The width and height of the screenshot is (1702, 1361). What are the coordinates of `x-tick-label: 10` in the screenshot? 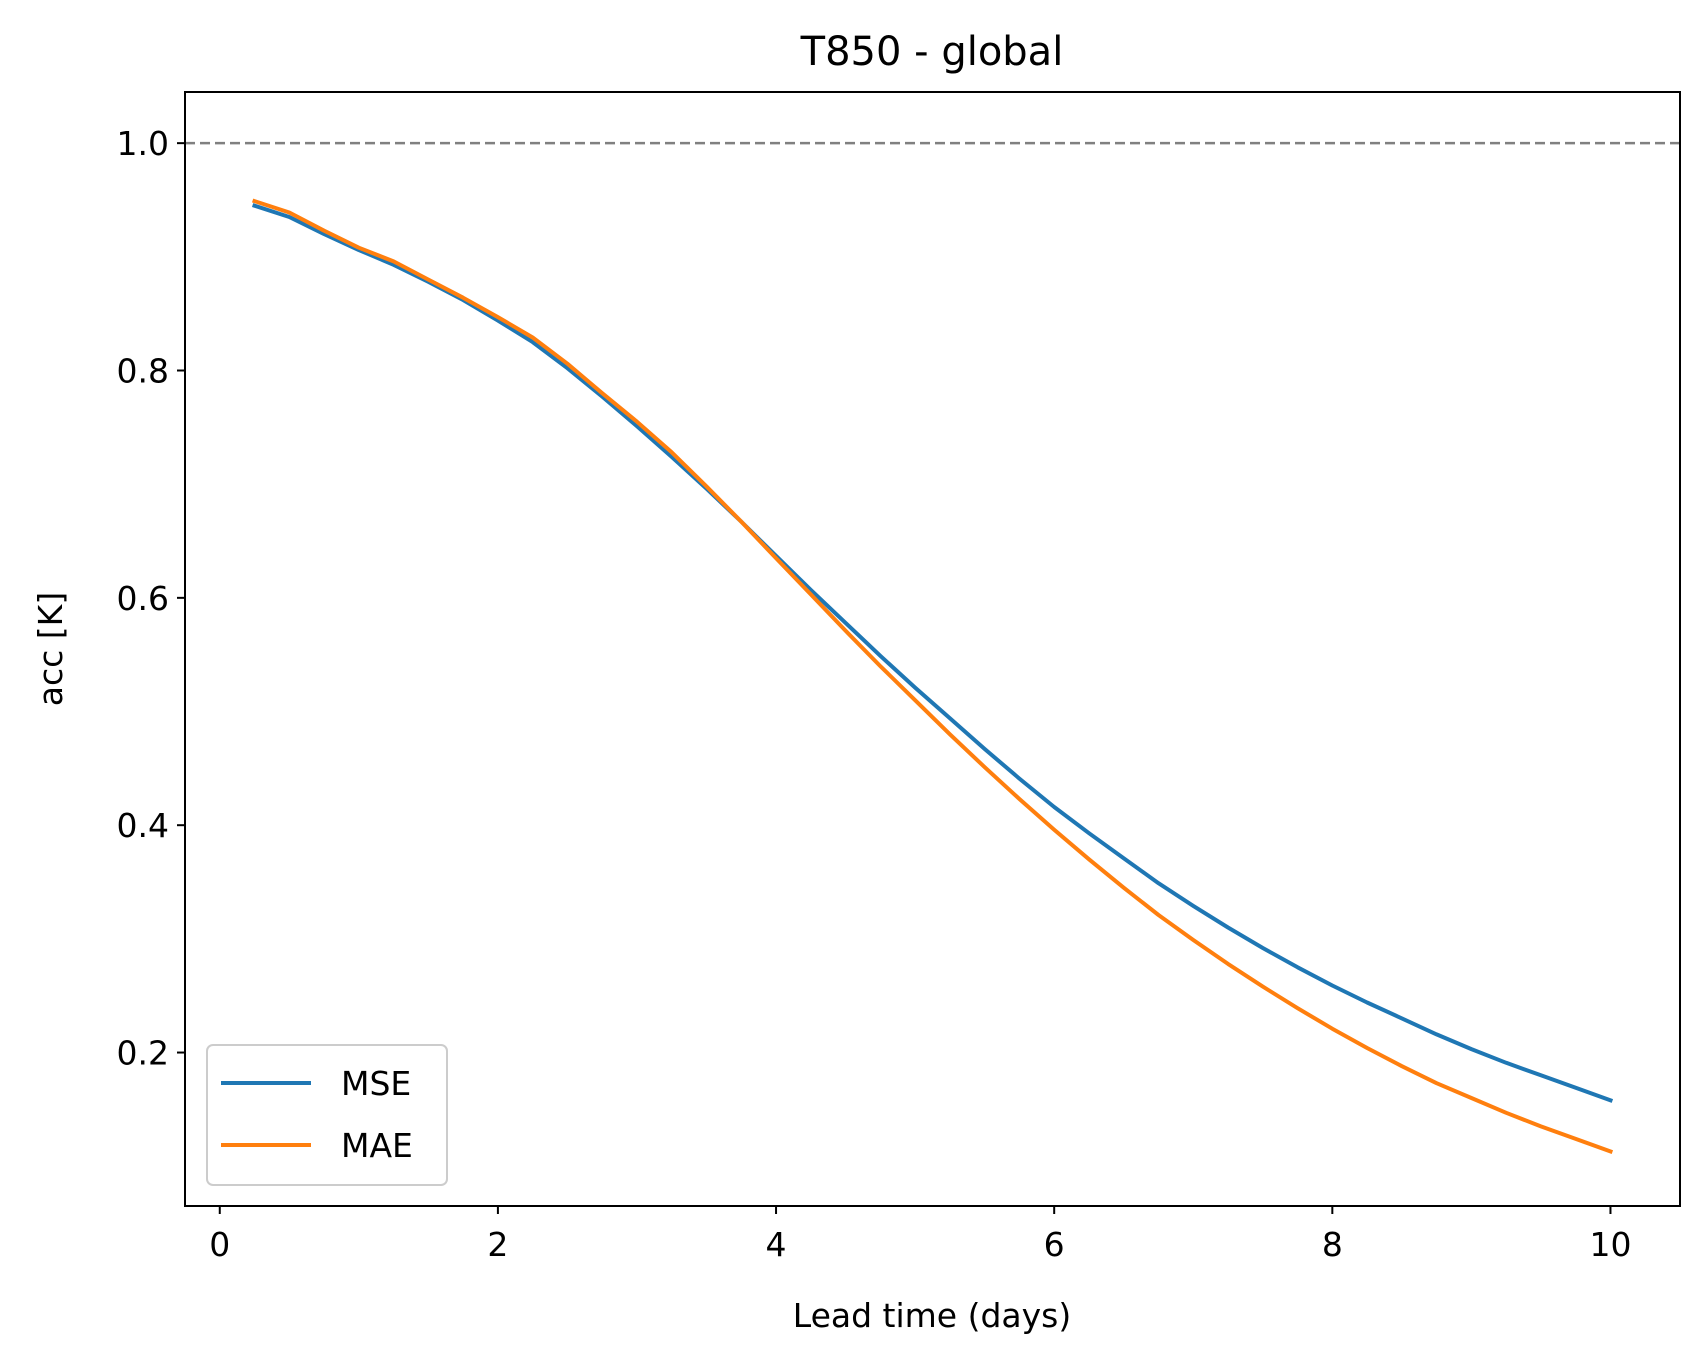 It's located at (1610, 1244).